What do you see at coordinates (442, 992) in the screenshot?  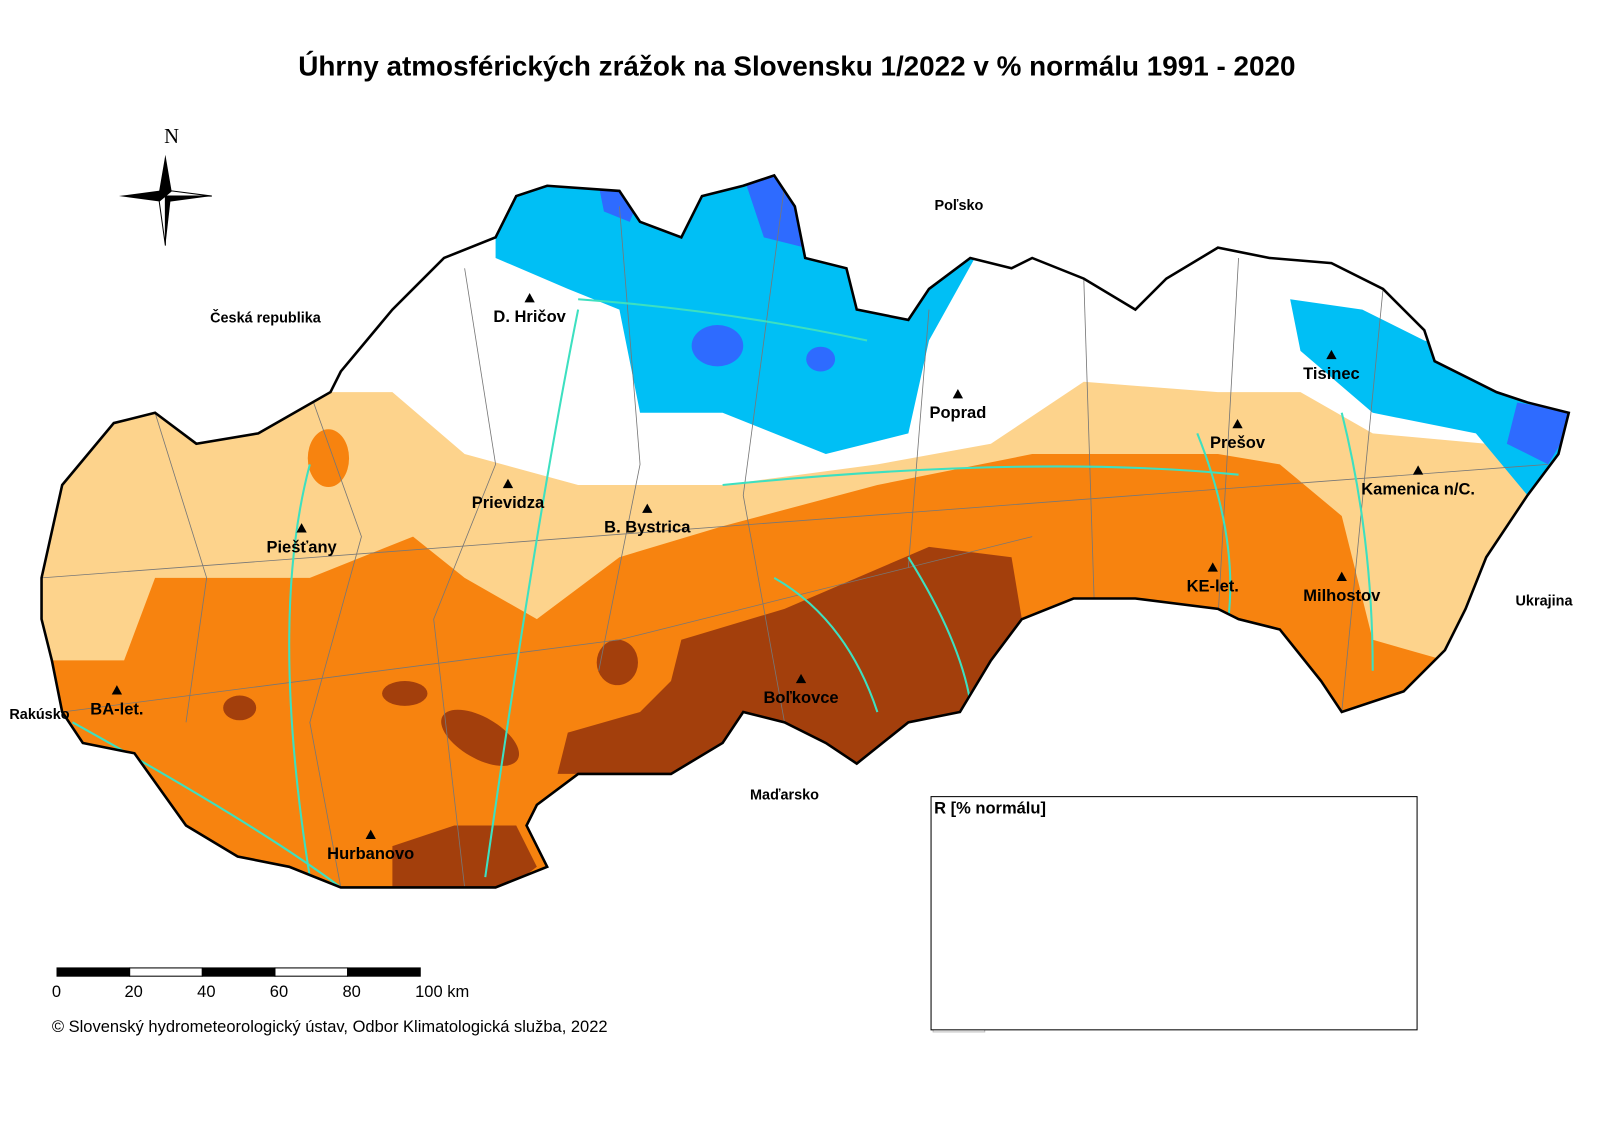 I see `scale-label: 100 km` at bounding box center [442, 992].